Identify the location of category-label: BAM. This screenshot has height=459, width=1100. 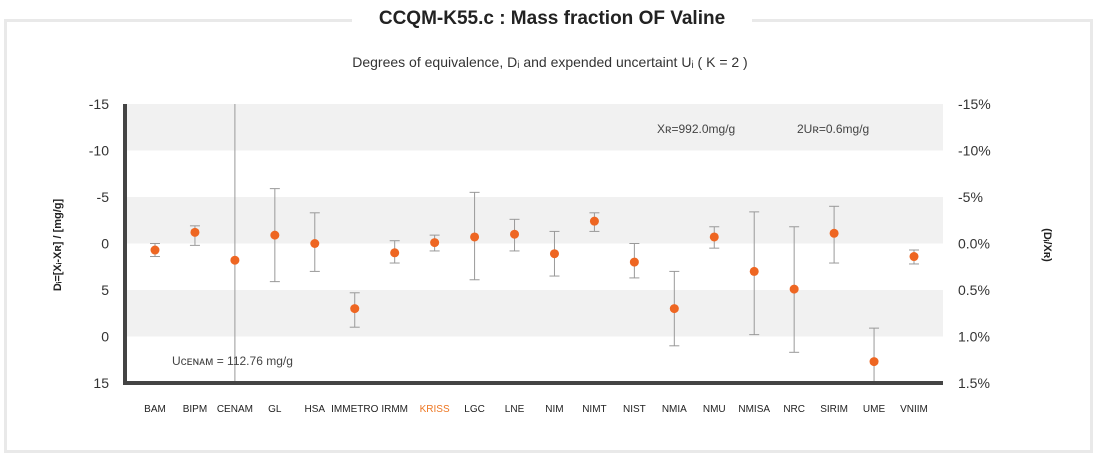
(155, 409).